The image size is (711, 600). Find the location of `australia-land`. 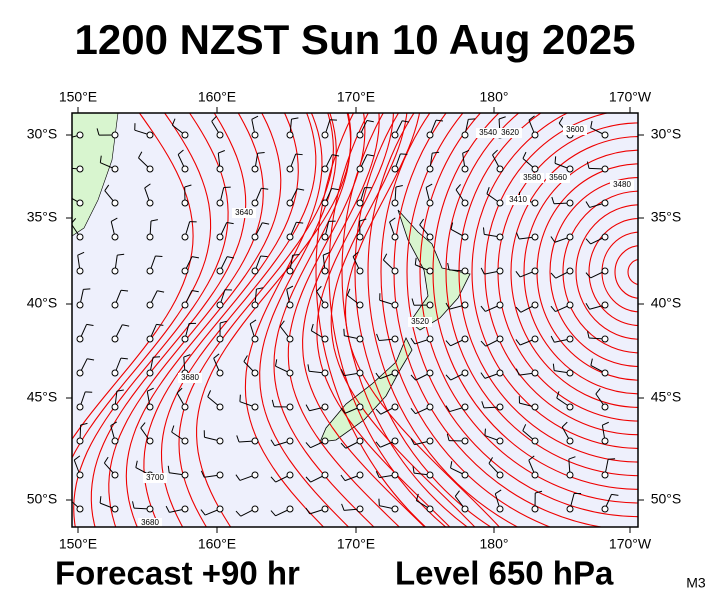

australia-land is located at coordinates (95, 175).